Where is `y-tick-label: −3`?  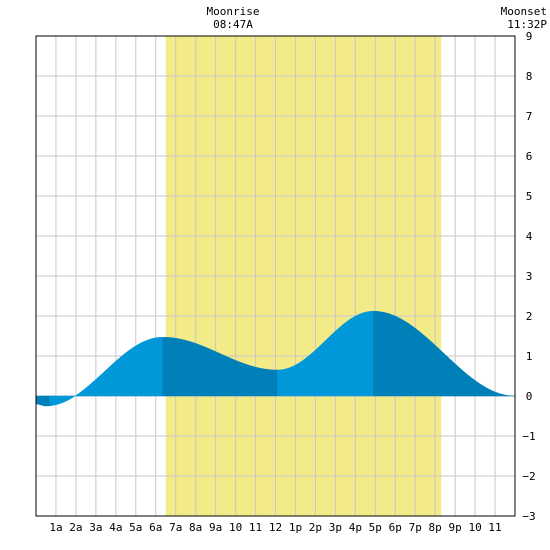 y-tick-label: −3 is located at coordinates (528, 516).